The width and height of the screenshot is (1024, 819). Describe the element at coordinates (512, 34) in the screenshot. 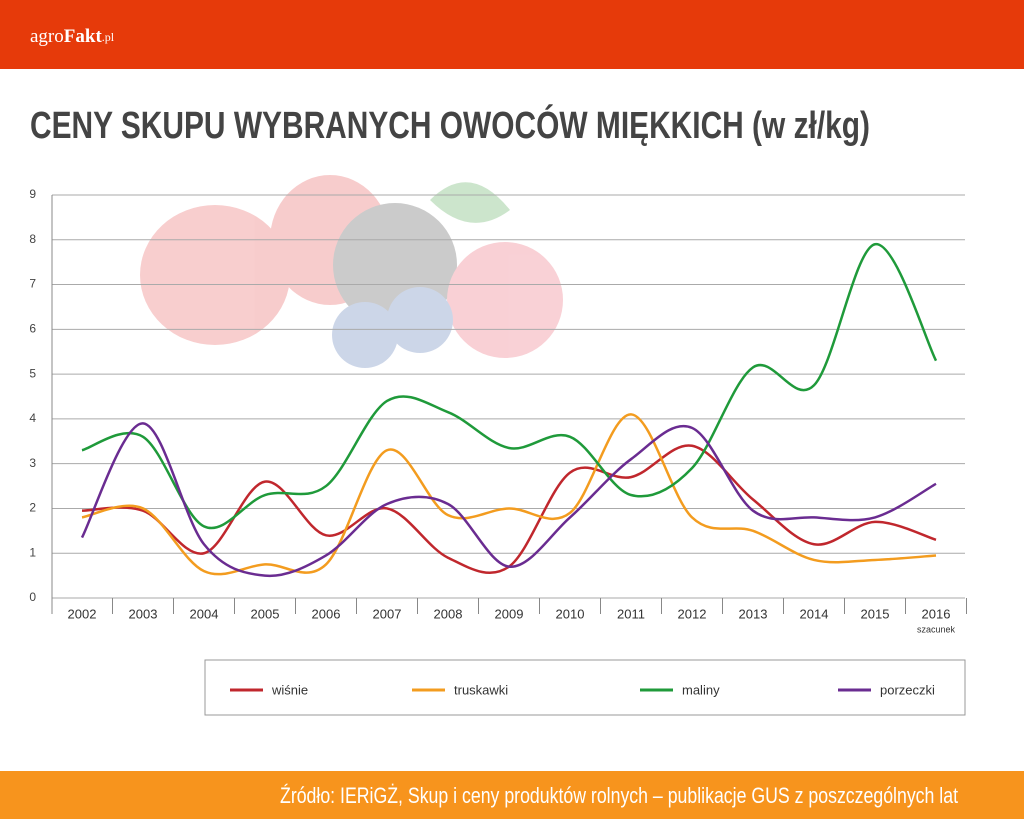

I see `header-bar` at that location.